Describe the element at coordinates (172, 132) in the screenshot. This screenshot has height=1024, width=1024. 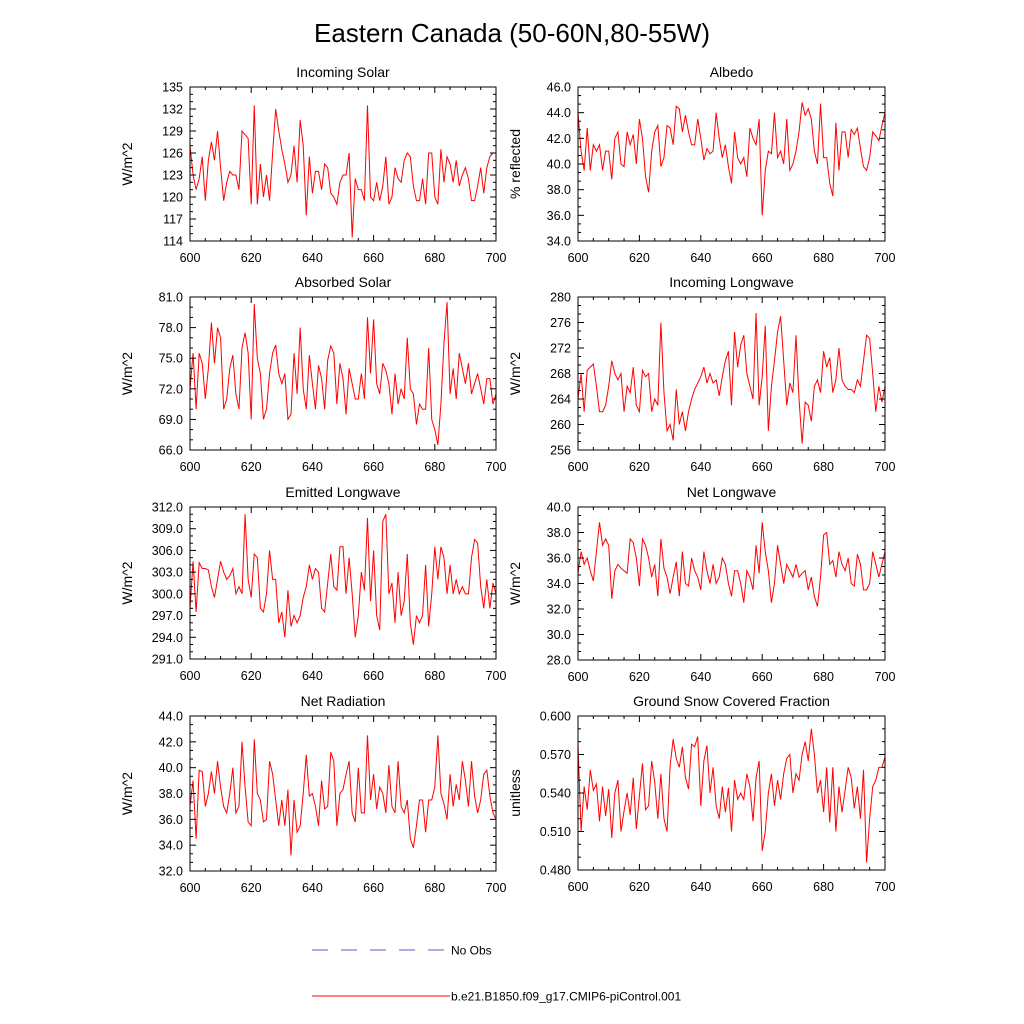
I see `y-tick-label: 129` at that location.